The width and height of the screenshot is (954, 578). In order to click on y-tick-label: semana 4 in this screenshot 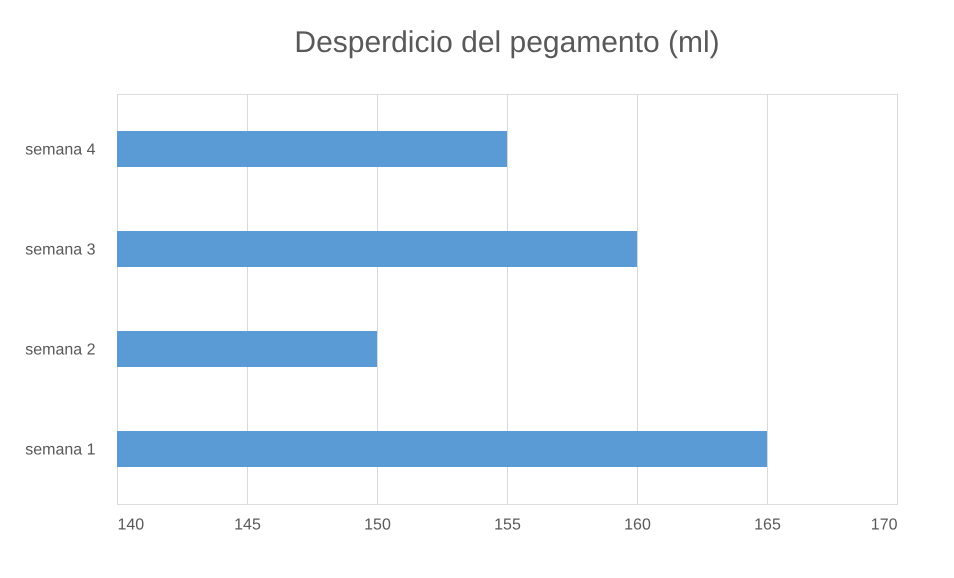, I will do `click(60, 150)`.